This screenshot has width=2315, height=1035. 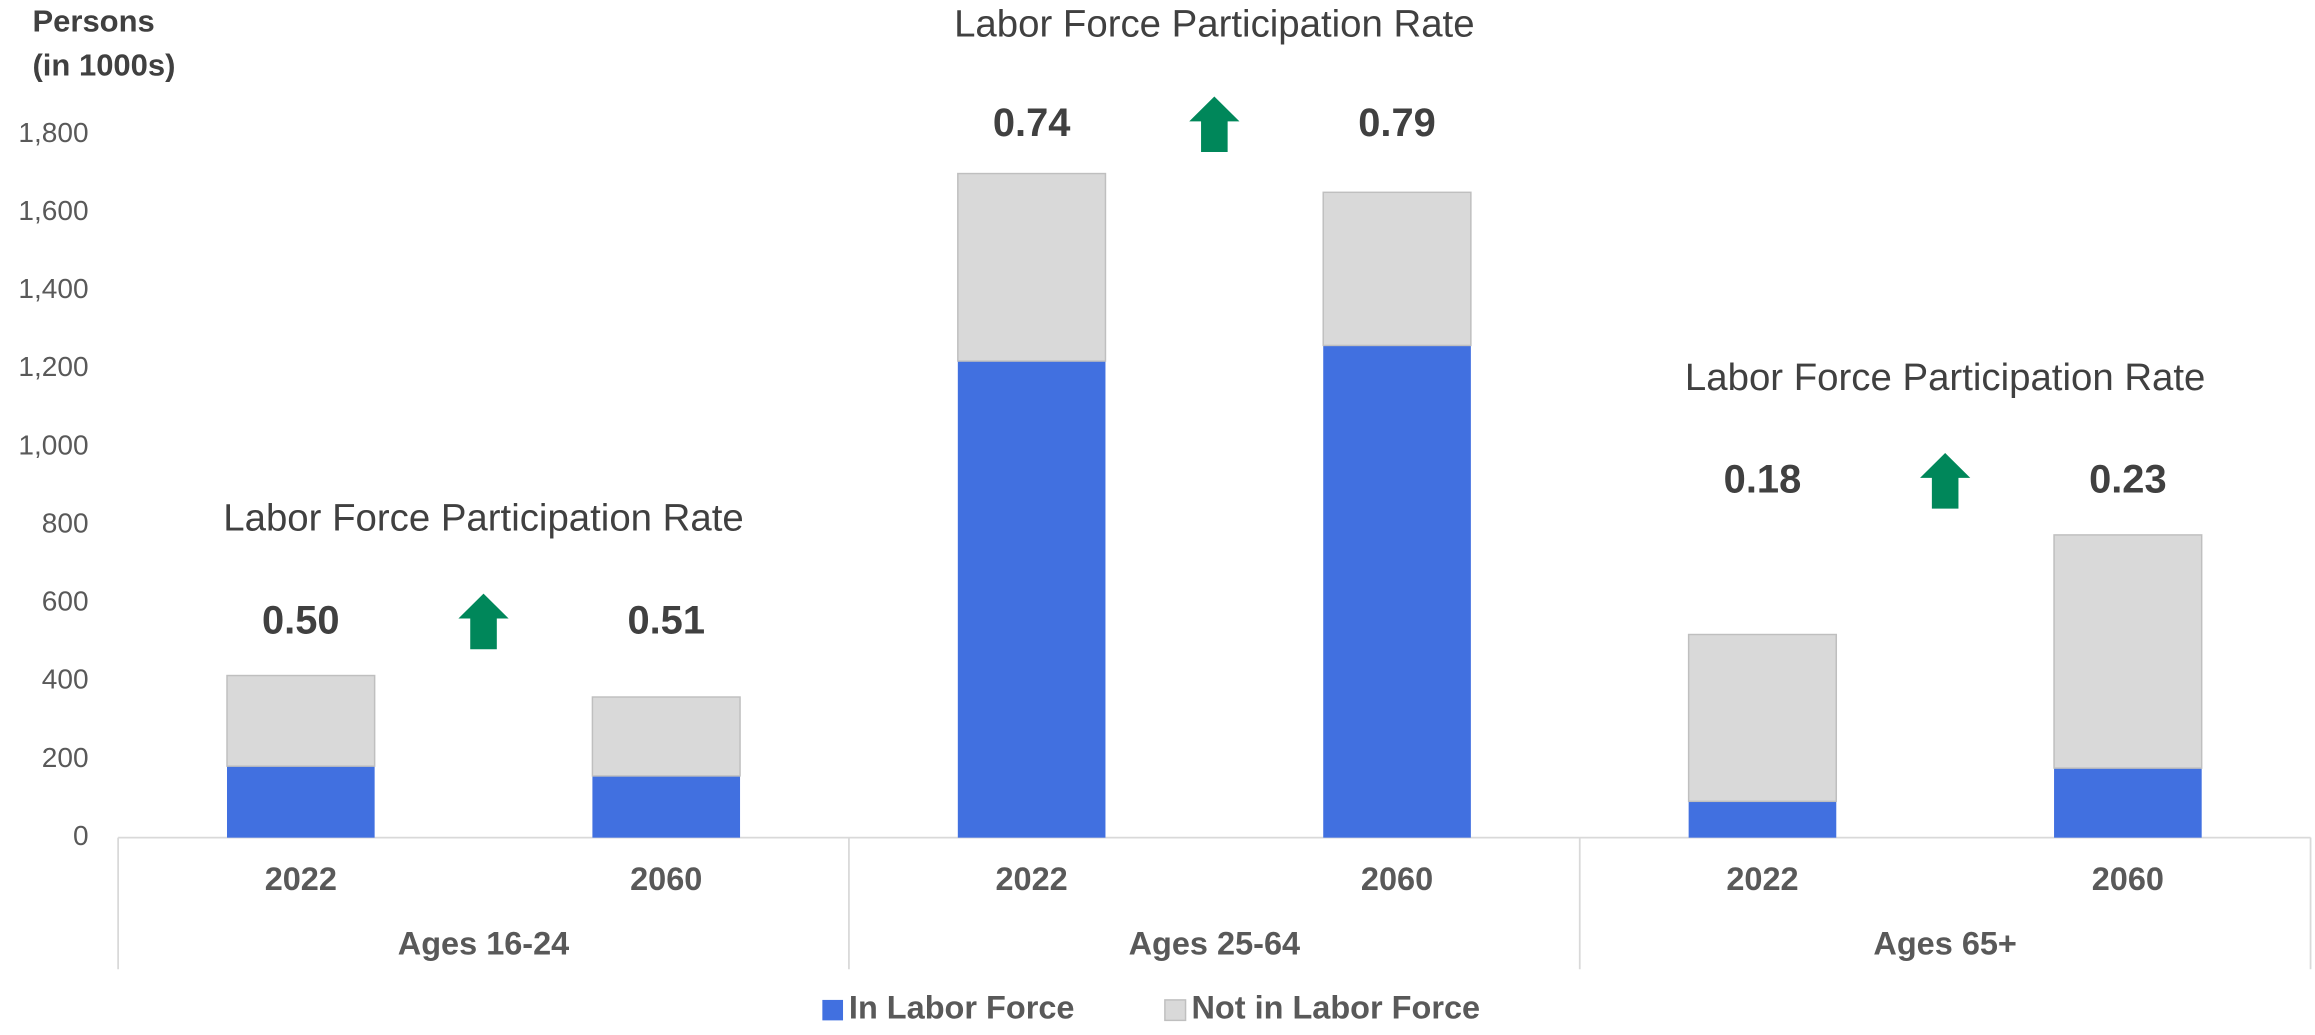 I want to click on rate-label: 0.51, so click(x=666, y=621).